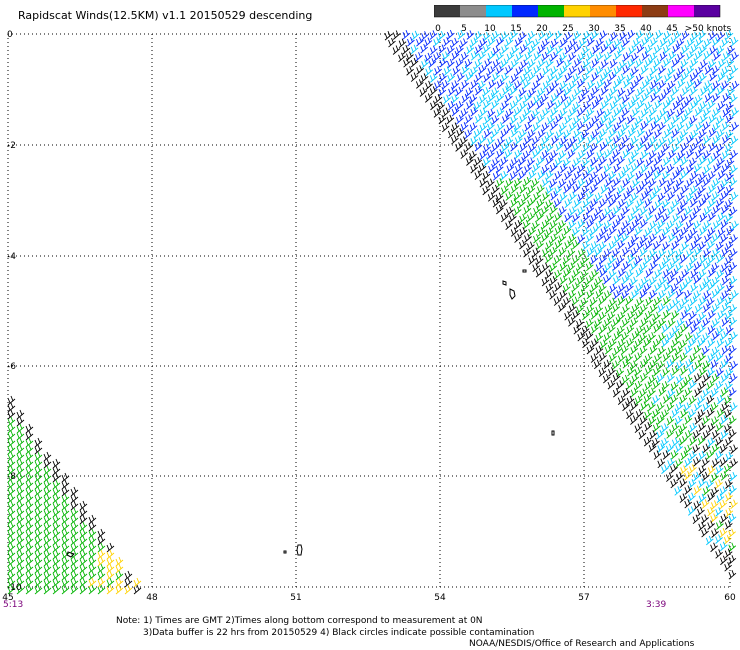 The width and height of the screenshot is (740, 650). I want to click on legend-swatch, so click(499, 11).